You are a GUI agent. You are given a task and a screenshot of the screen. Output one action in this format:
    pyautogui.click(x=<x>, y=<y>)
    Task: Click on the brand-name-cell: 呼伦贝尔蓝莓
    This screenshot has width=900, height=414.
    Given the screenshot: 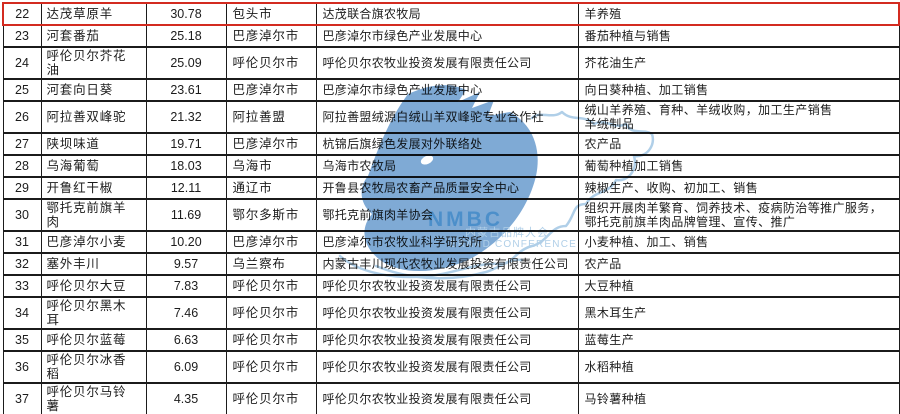 What is the action you would take?
    pyautogui.click(x=93, y=340)
    